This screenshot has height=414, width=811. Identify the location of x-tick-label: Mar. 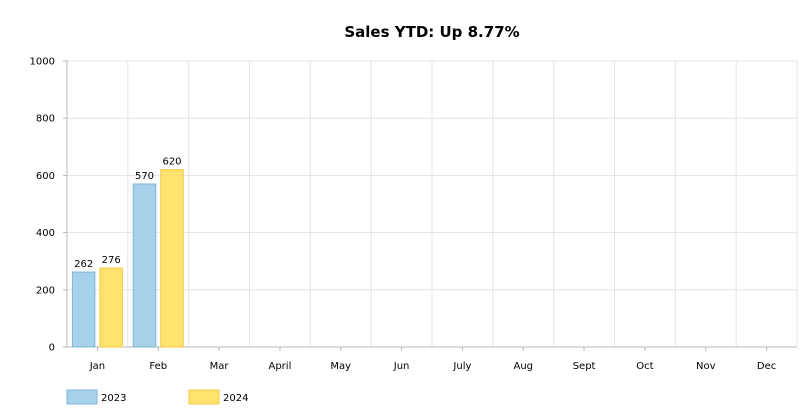
(220, 366).